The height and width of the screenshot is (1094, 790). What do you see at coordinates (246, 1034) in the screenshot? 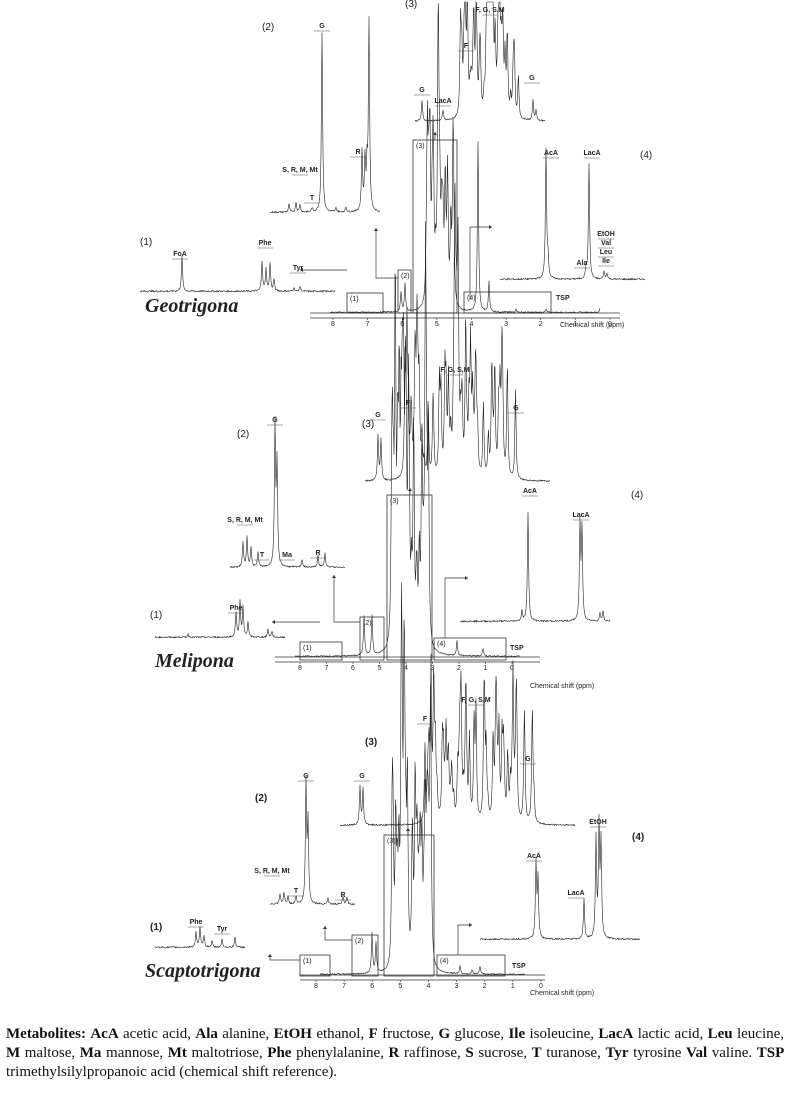
I see `definition: alanine,` at bounding box center [246, 1034].